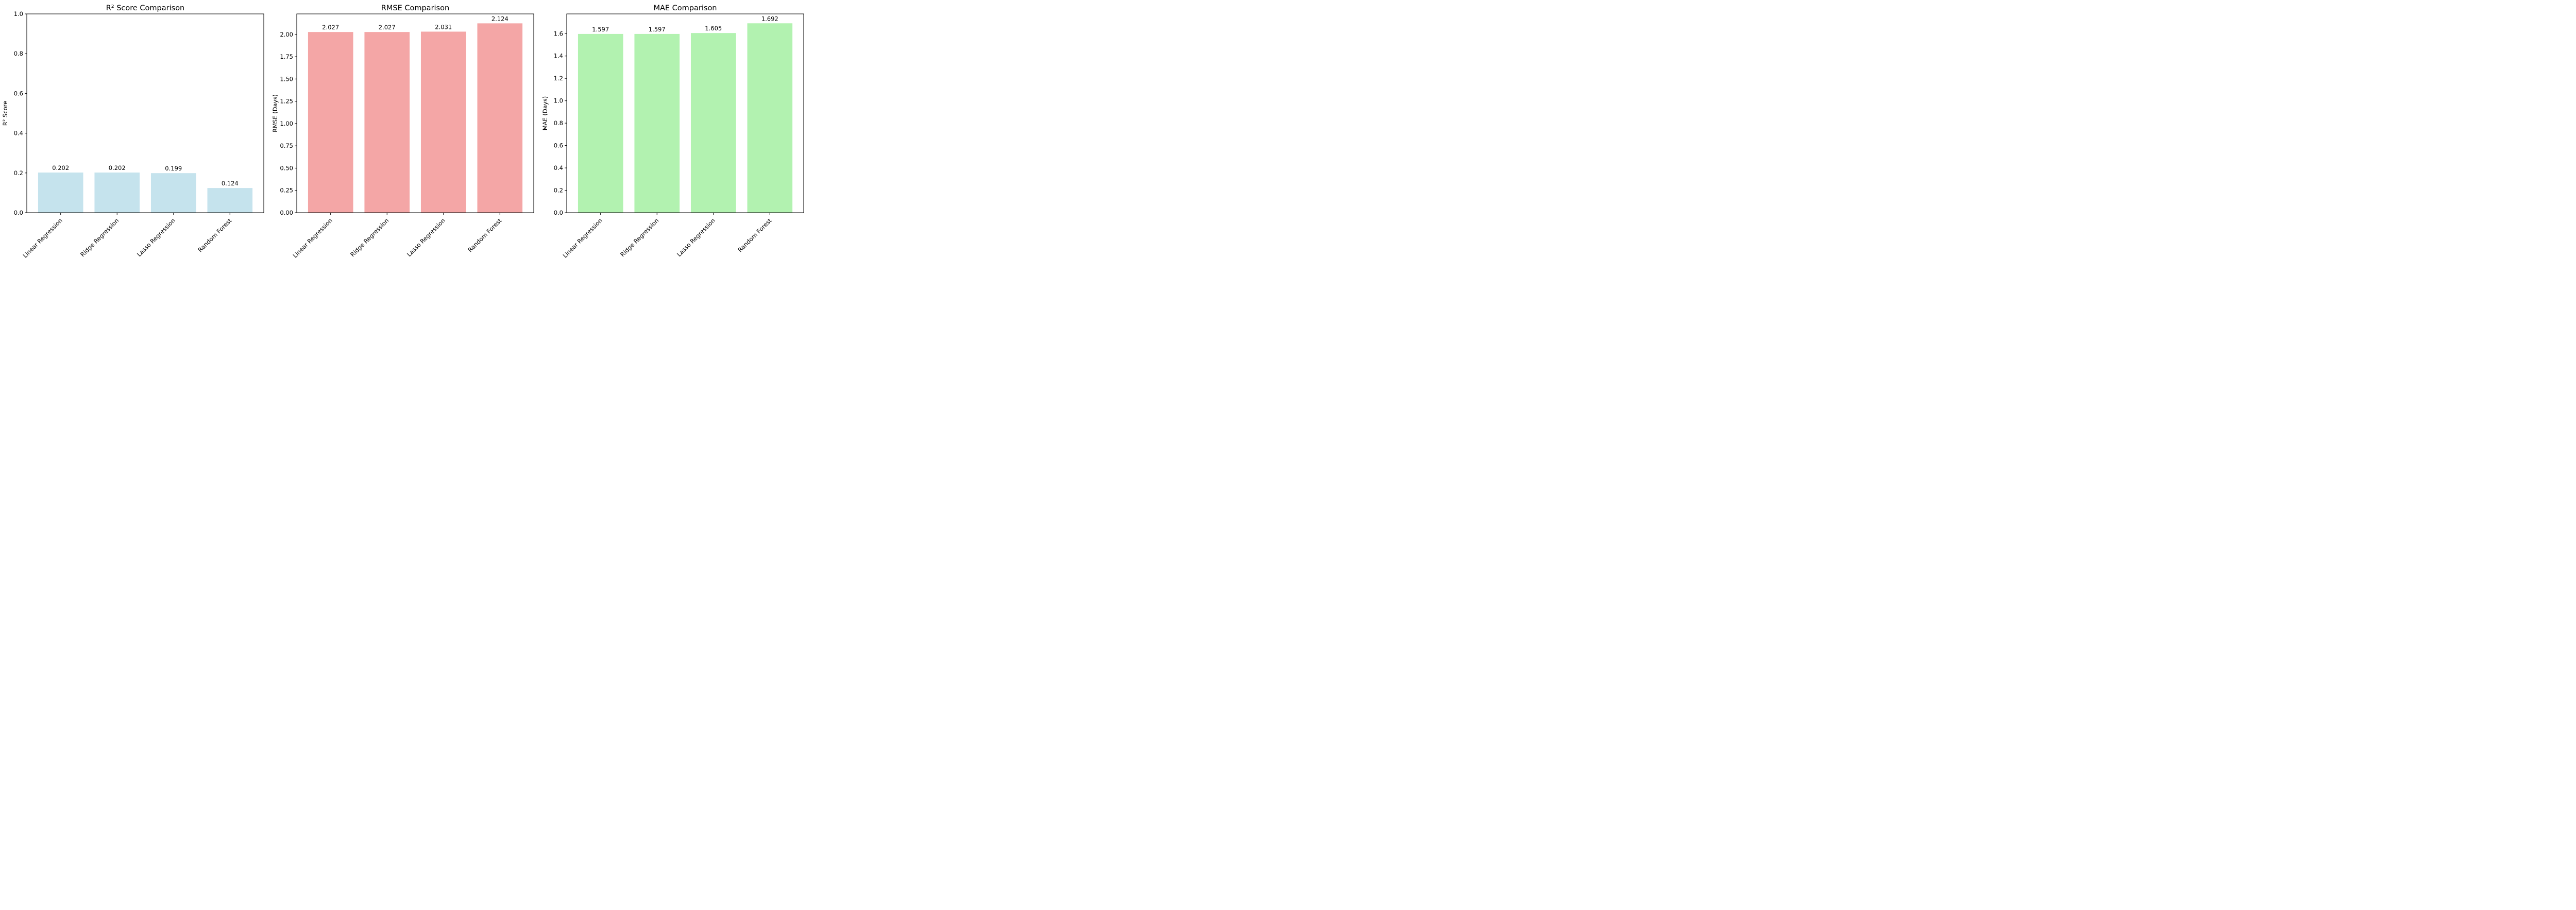 The width and height of the screenshot is (2576, 910). Describe the element at coordinates (558, 123) in the screenshot. I see `mae-y-tick-label: 0.8` at that location.